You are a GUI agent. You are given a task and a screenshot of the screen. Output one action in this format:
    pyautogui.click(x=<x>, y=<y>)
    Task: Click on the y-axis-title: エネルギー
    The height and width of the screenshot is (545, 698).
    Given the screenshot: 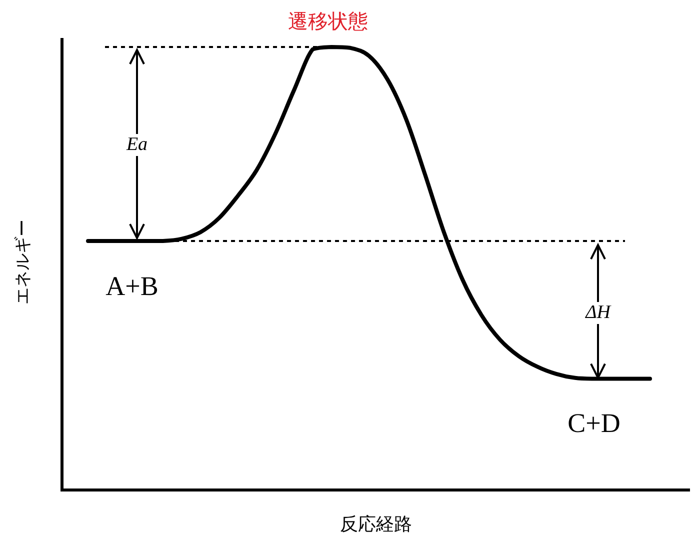 What is the action you would take?
    pyautogui.click(x=23, y=262)
    